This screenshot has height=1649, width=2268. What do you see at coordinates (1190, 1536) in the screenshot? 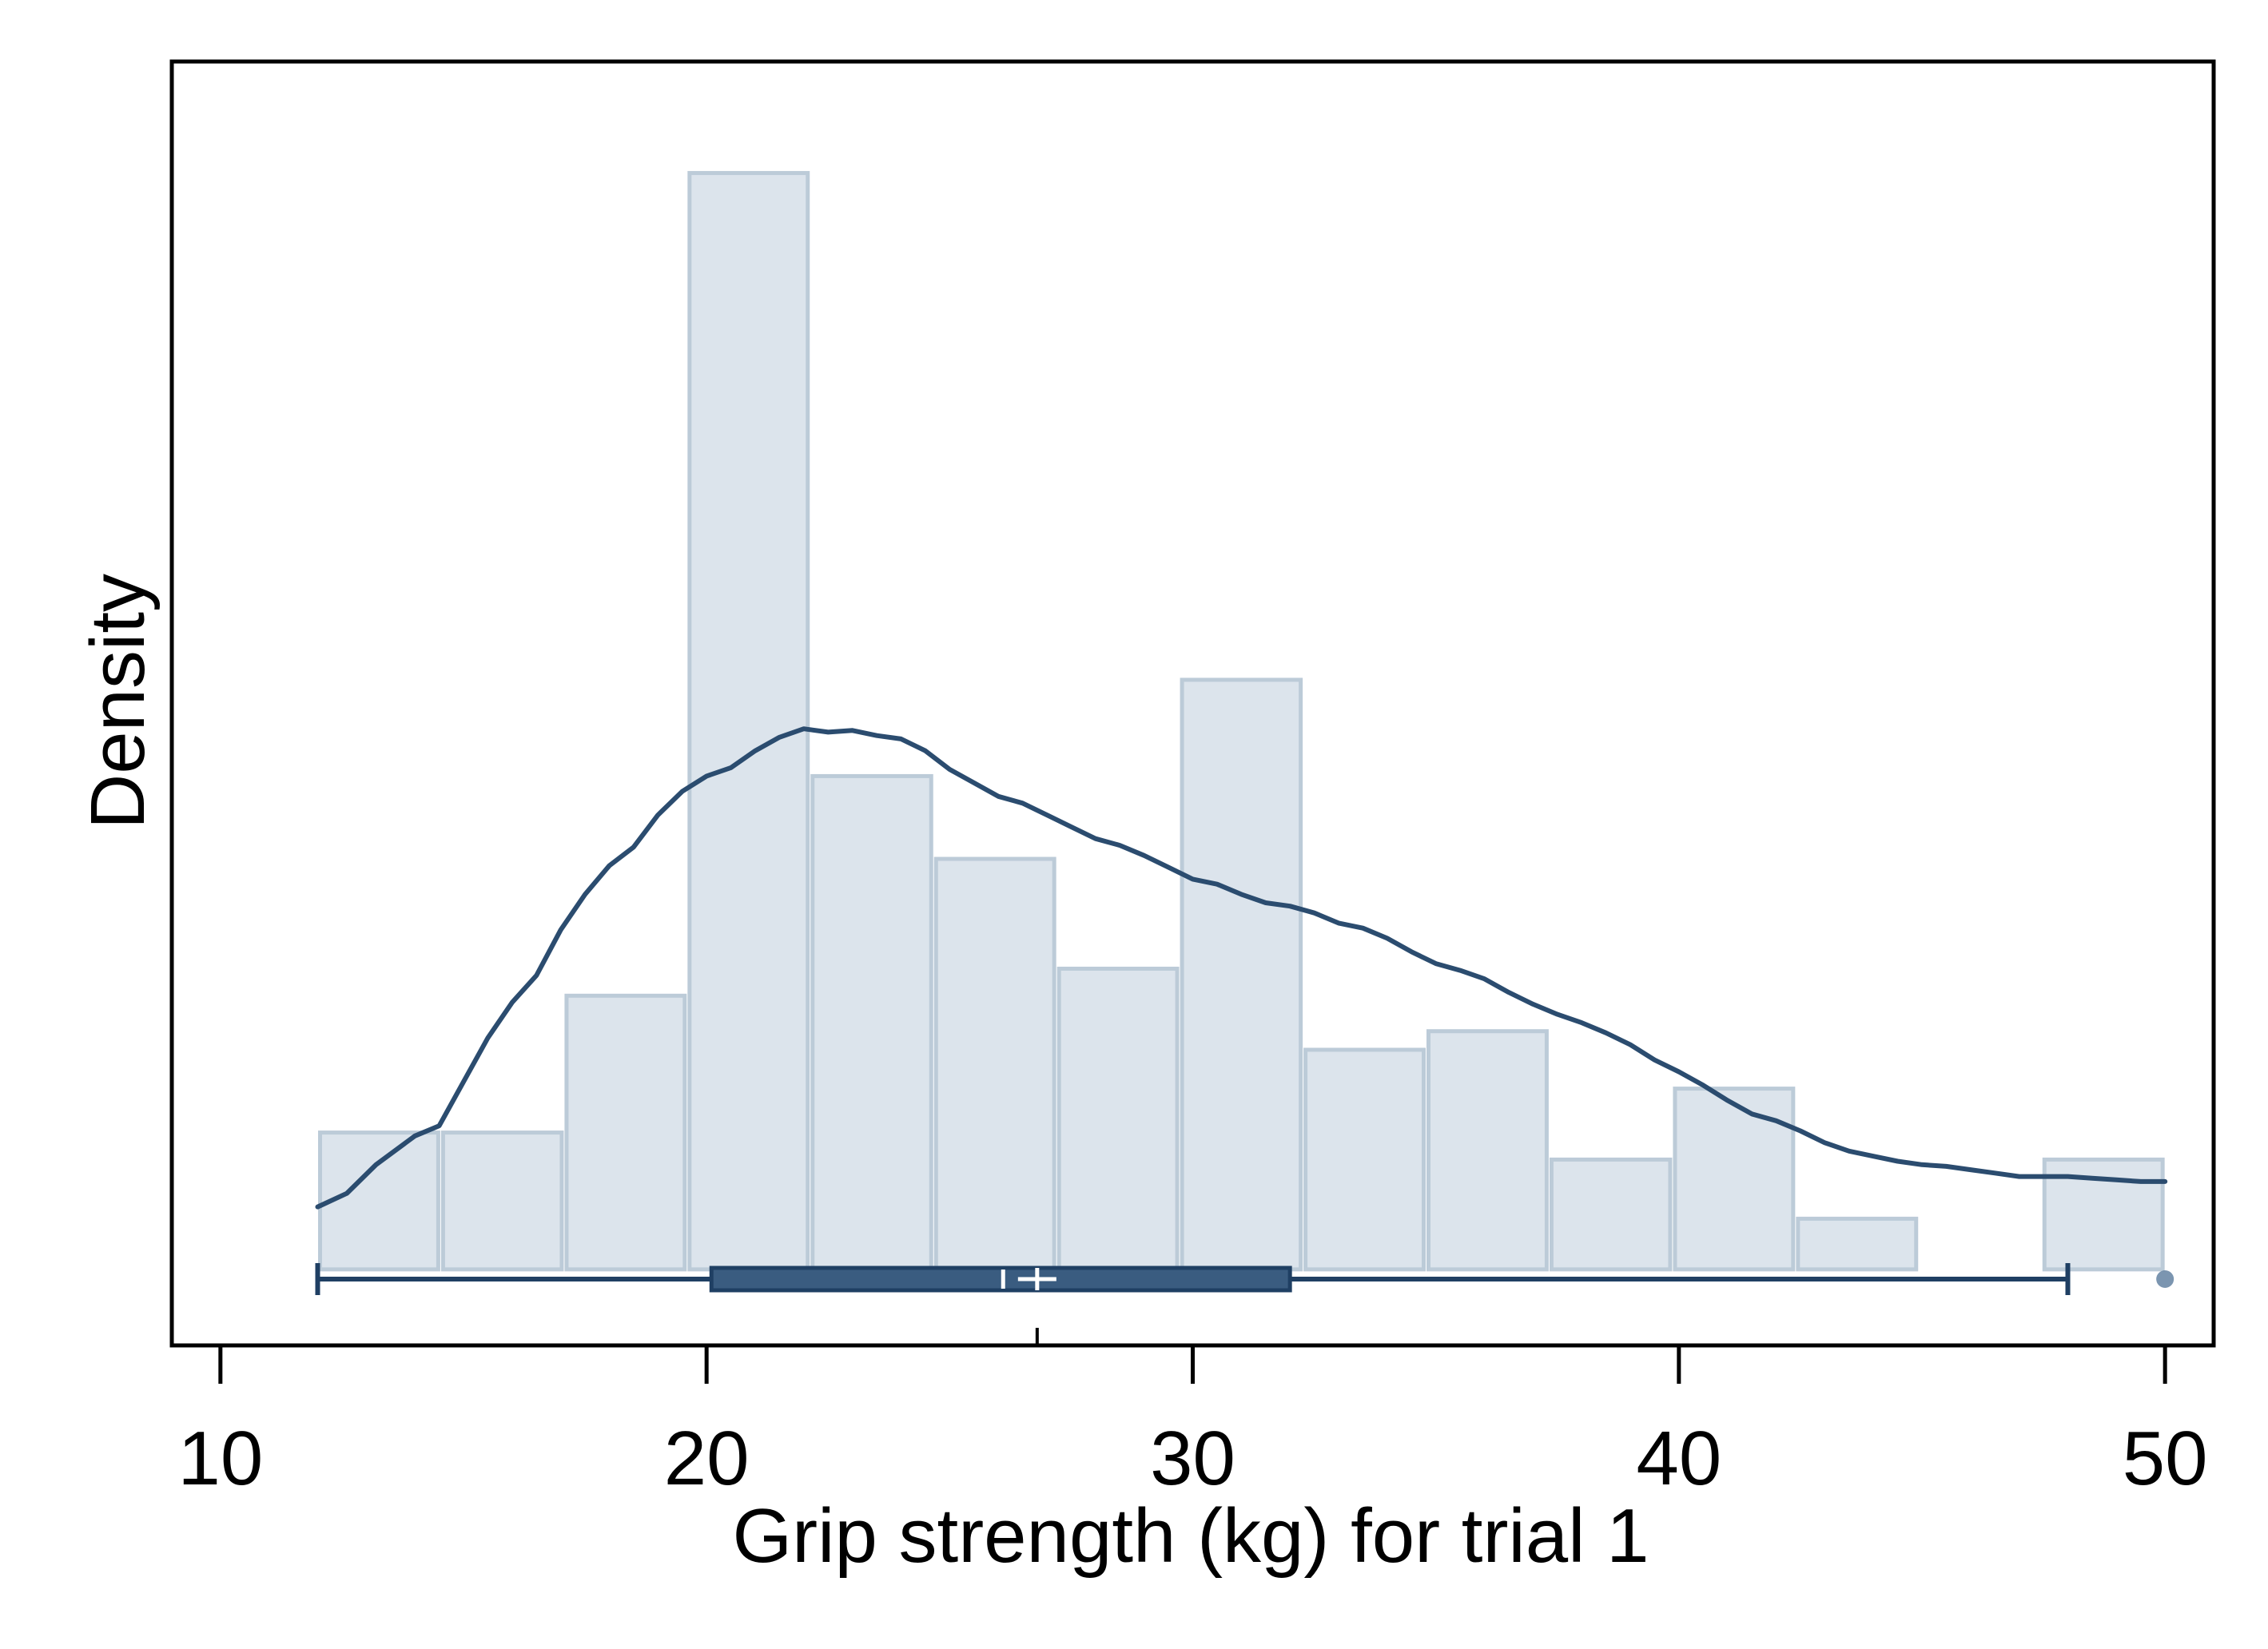
I see `x-axis-label: Grip strength (kg) for trial 1` at bounding box center [1190, 1536].